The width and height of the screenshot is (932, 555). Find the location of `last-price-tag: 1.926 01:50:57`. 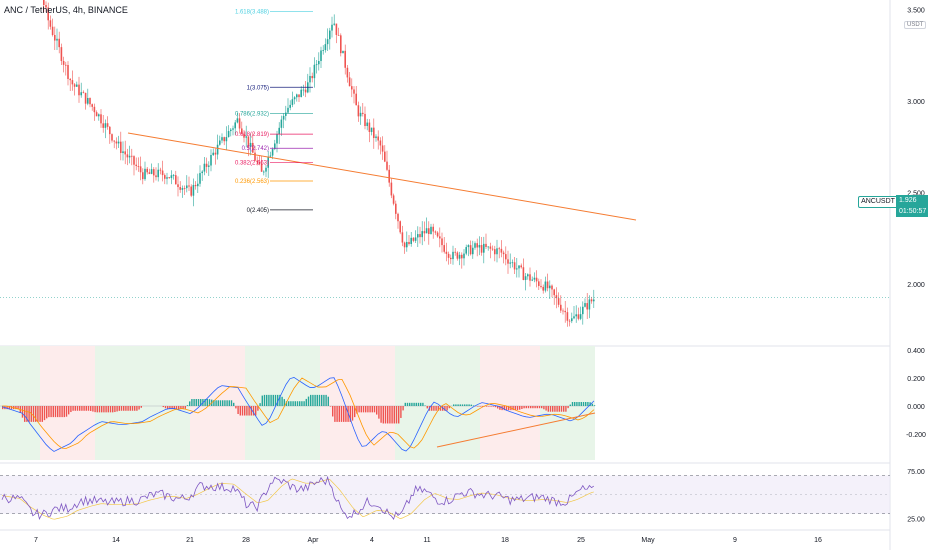

last-price-tag: 1.926 01:50:57 is located at coordinates (912, 206).